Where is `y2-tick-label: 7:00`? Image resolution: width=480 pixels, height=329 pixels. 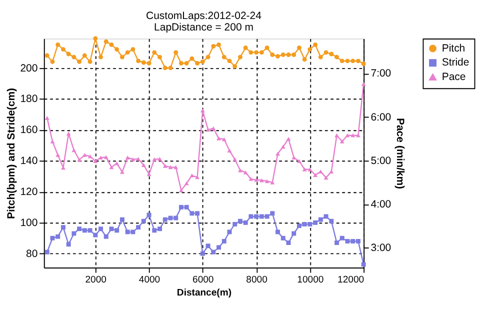
y2-tick-label: 7:00 is located at coordinates (381, 74).